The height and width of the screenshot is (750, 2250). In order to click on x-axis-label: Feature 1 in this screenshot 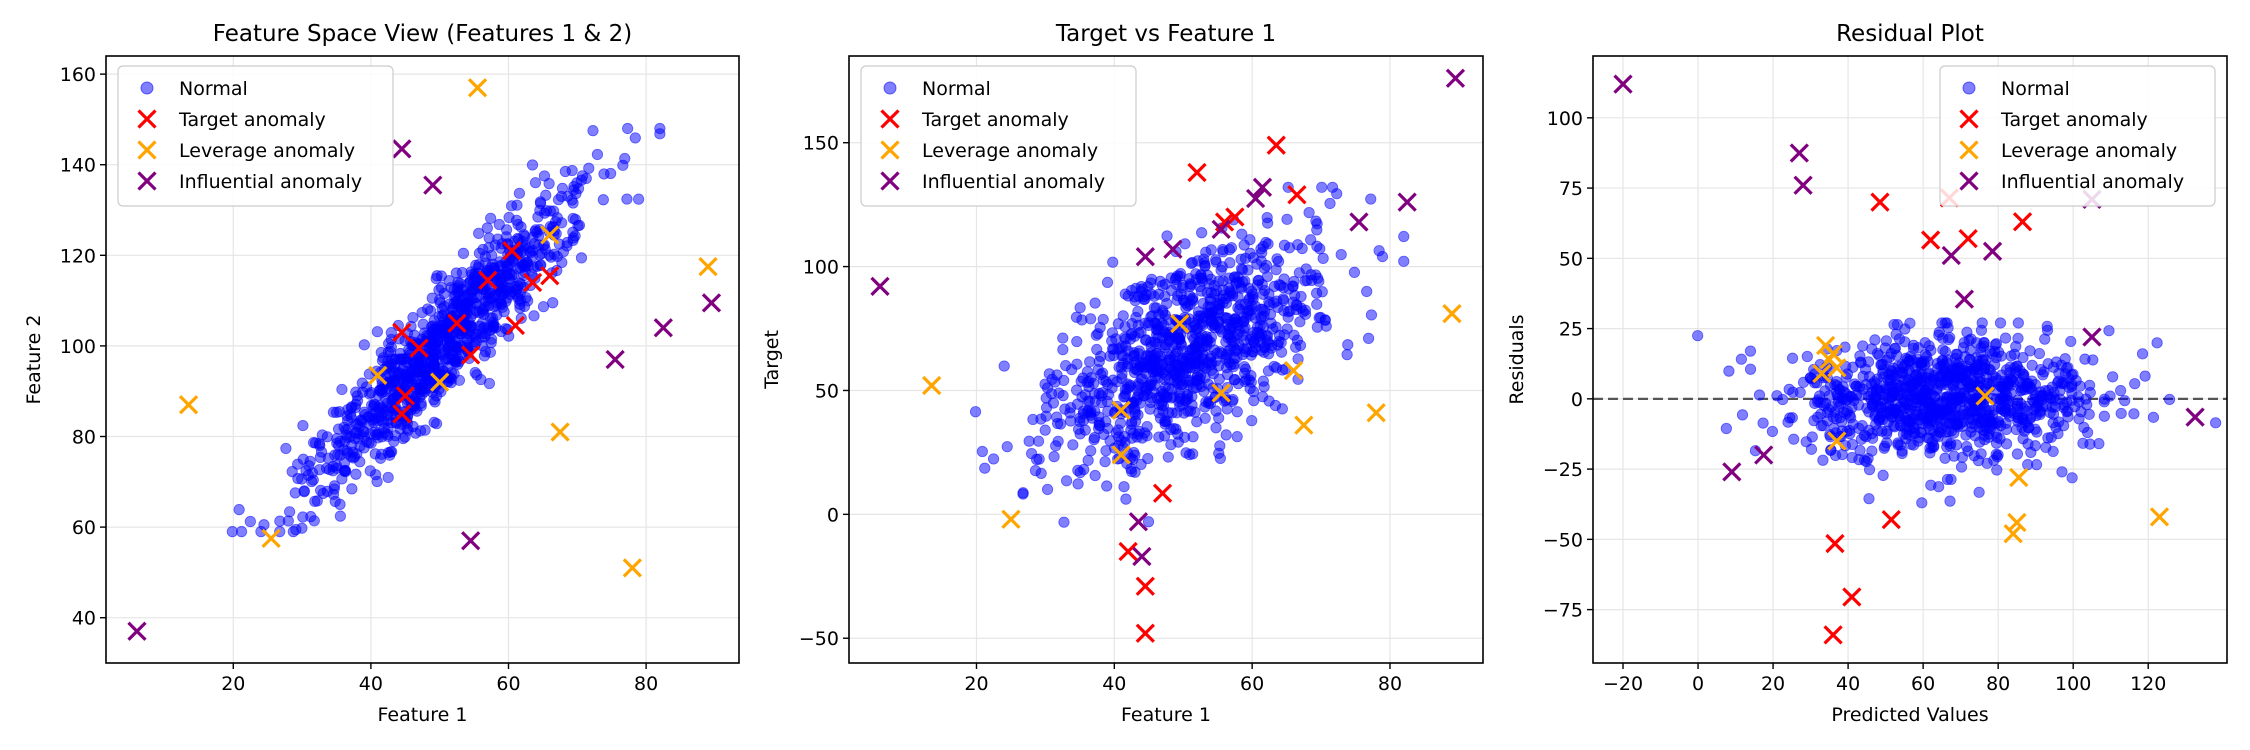, I will do `click(423, 715)`.